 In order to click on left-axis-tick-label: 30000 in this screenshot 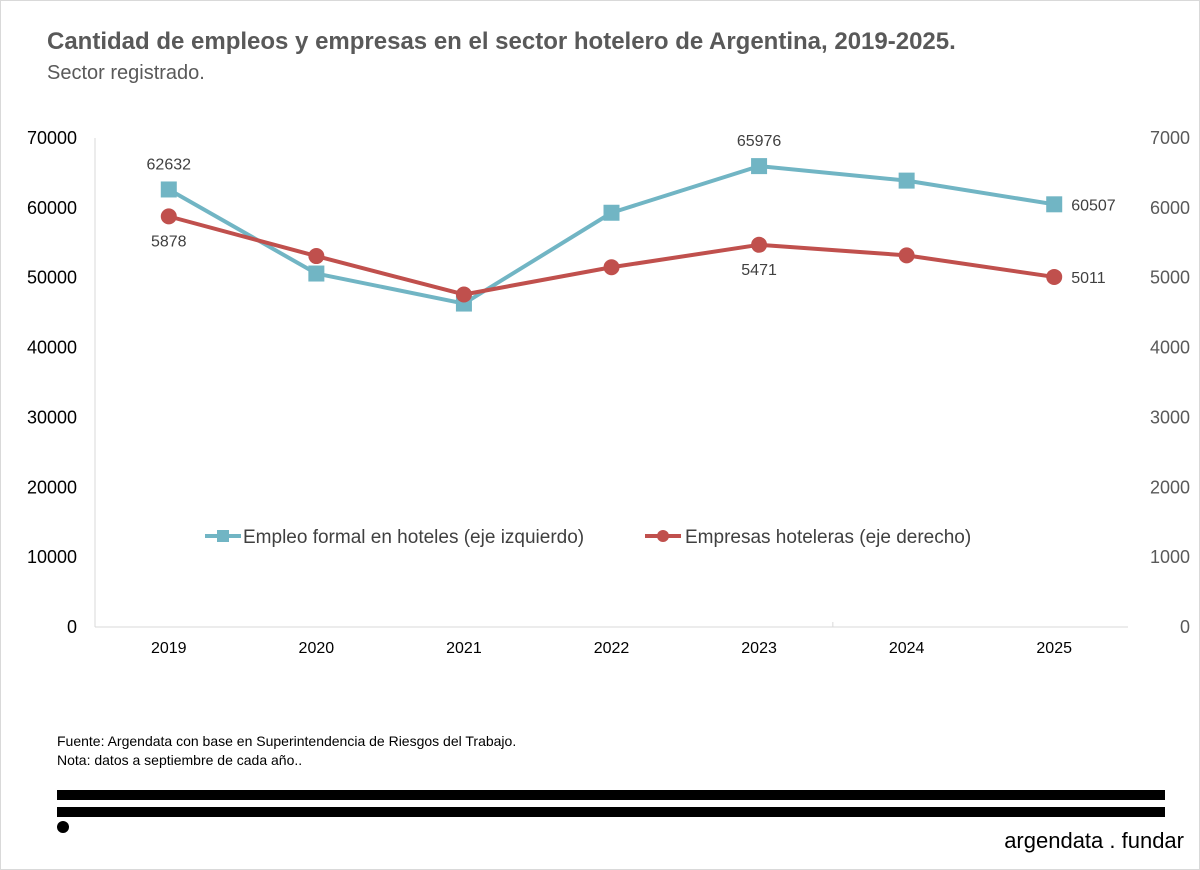, I will do `click(52, 417)`.